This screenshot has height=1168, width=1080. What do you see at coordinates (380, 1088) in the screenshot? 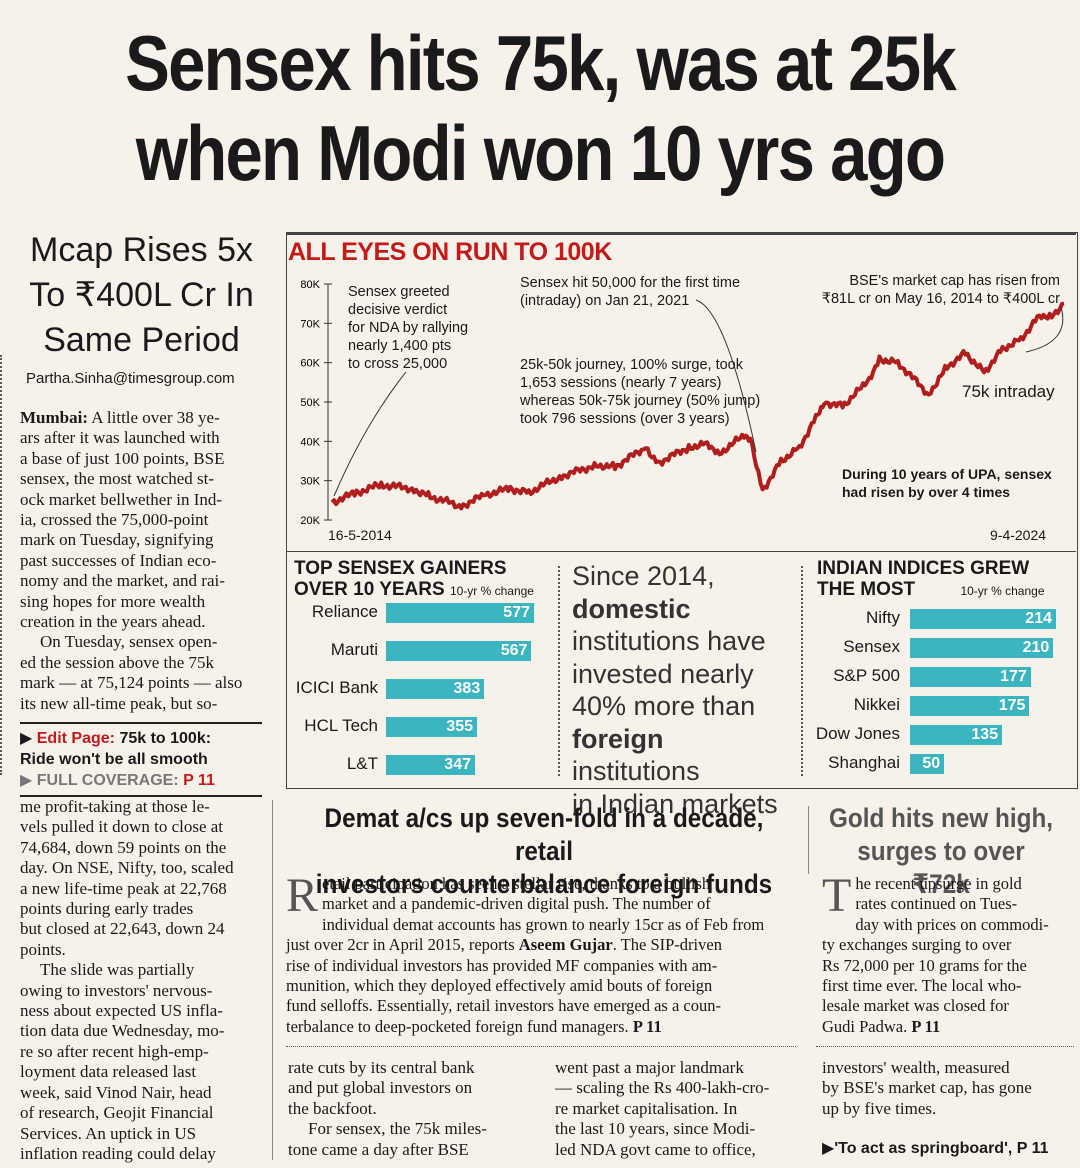
I see `body-text-line: and put global investors on` at bounding box center [380, 1088].